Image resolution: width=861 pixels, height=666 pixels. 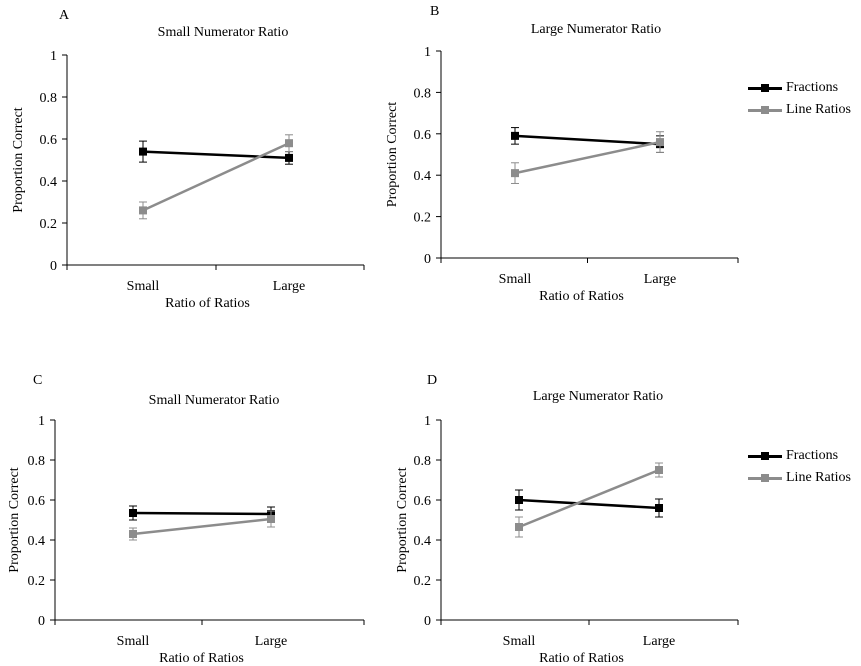 I want to click on panel-label: B, so click(x=435, y=11).